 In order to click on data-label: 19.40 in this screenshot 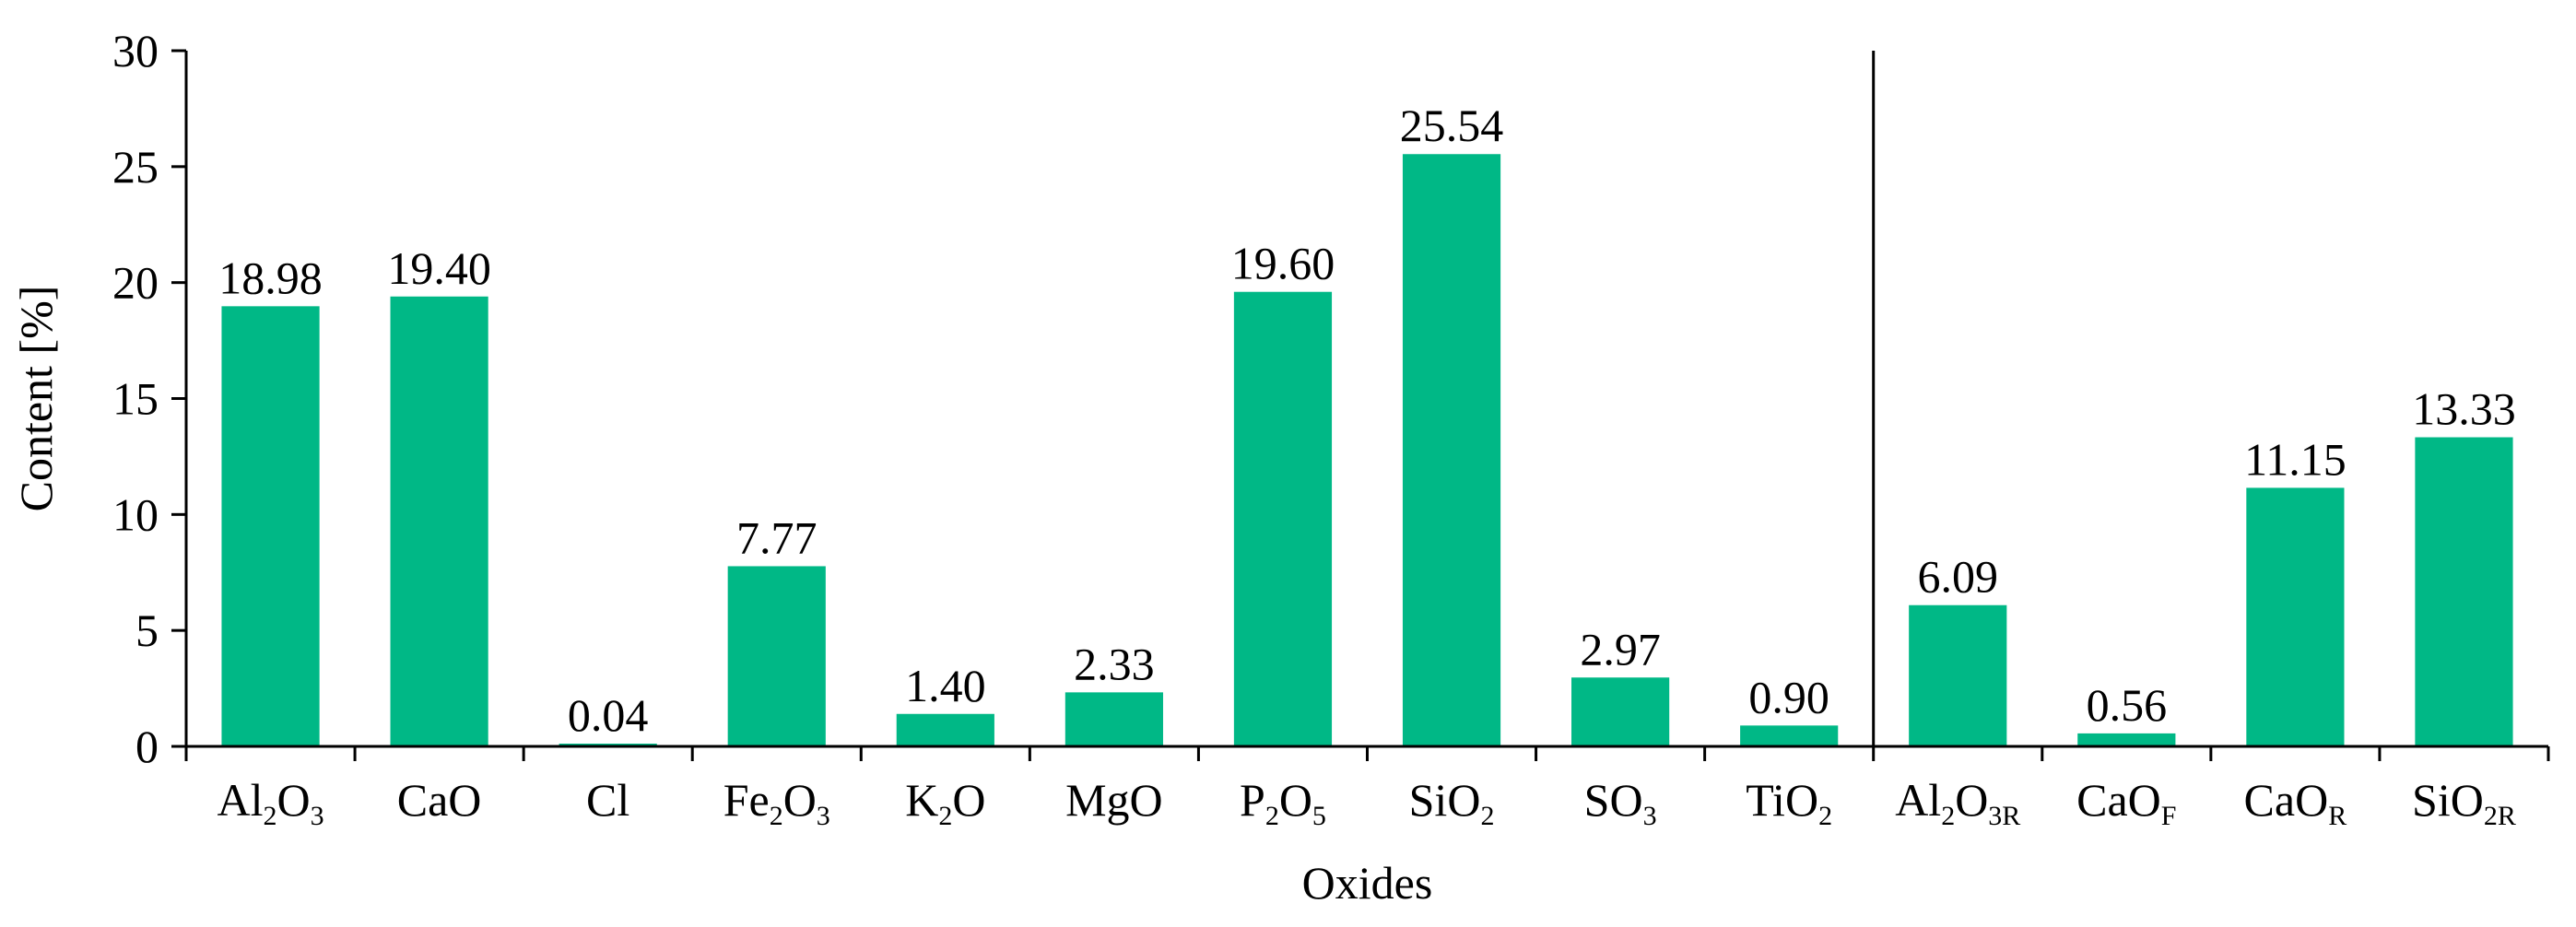, I will do `click(439, 268)`.